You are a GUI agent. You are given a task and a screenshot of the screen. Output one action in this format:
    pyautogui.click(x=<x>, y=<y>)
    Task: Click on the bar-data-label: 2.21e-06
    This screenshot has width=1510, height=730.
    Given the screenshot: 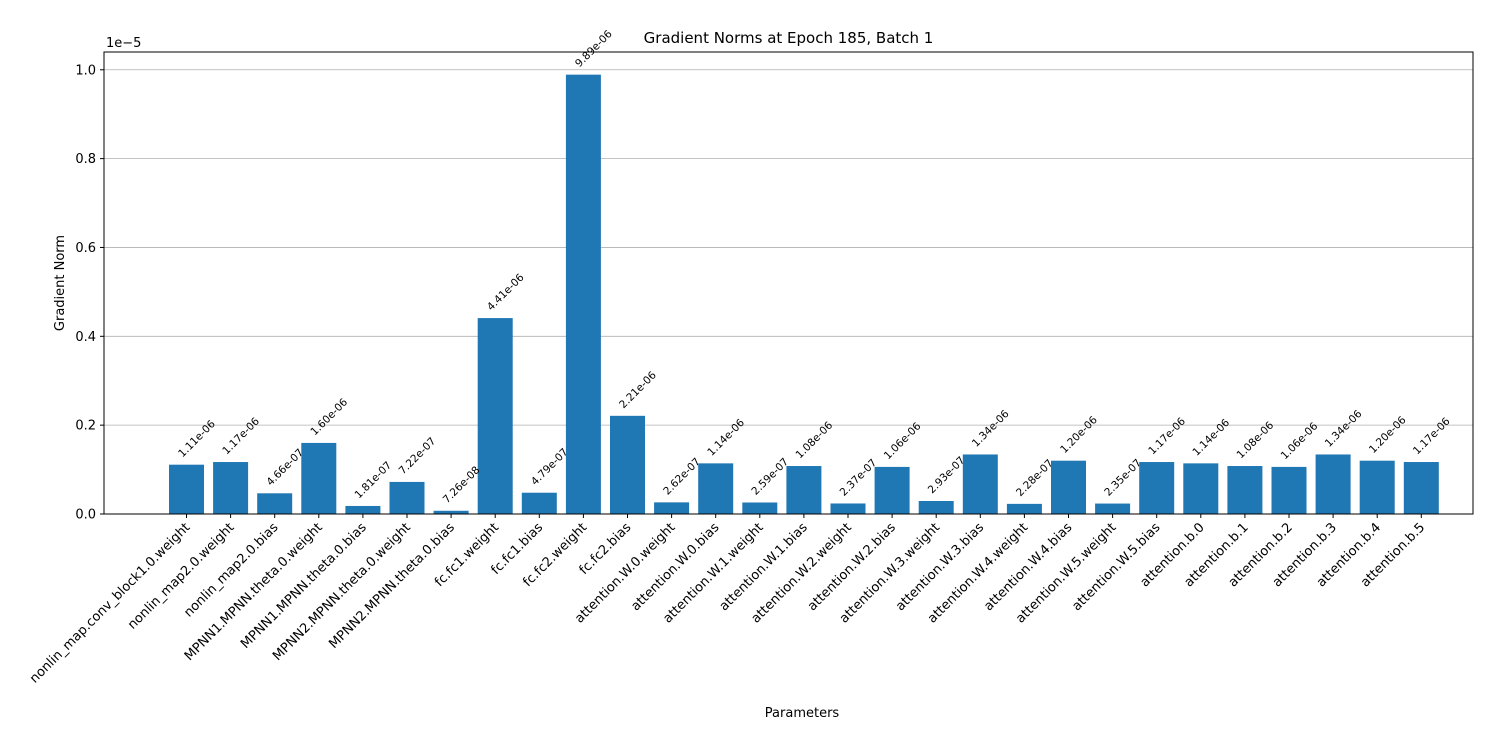 What is the action you would take?
    pyautogui.click(x=638, y=390)
    